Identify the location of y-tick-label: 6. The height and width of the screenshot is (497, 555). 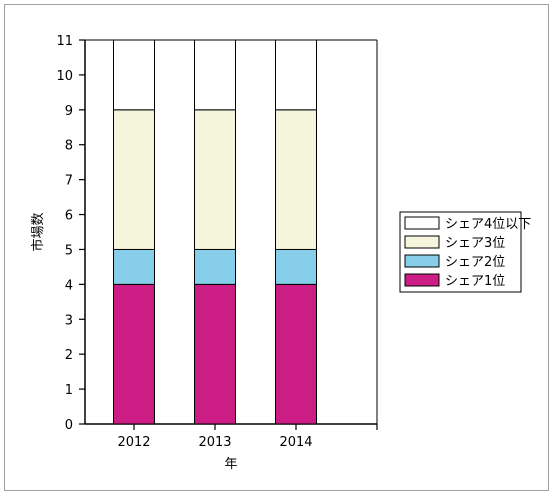
(69, 216).